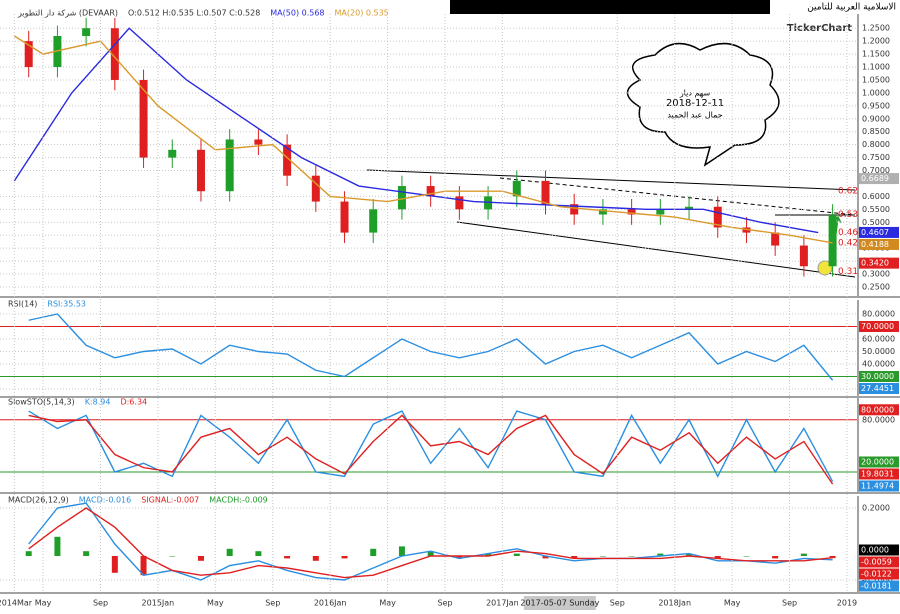 The height and width of the screenshot is (614, 900). Describe the element at coordinates (876, 574) in the screenshot. I see `price-tag-label: -0.0122` at that location.